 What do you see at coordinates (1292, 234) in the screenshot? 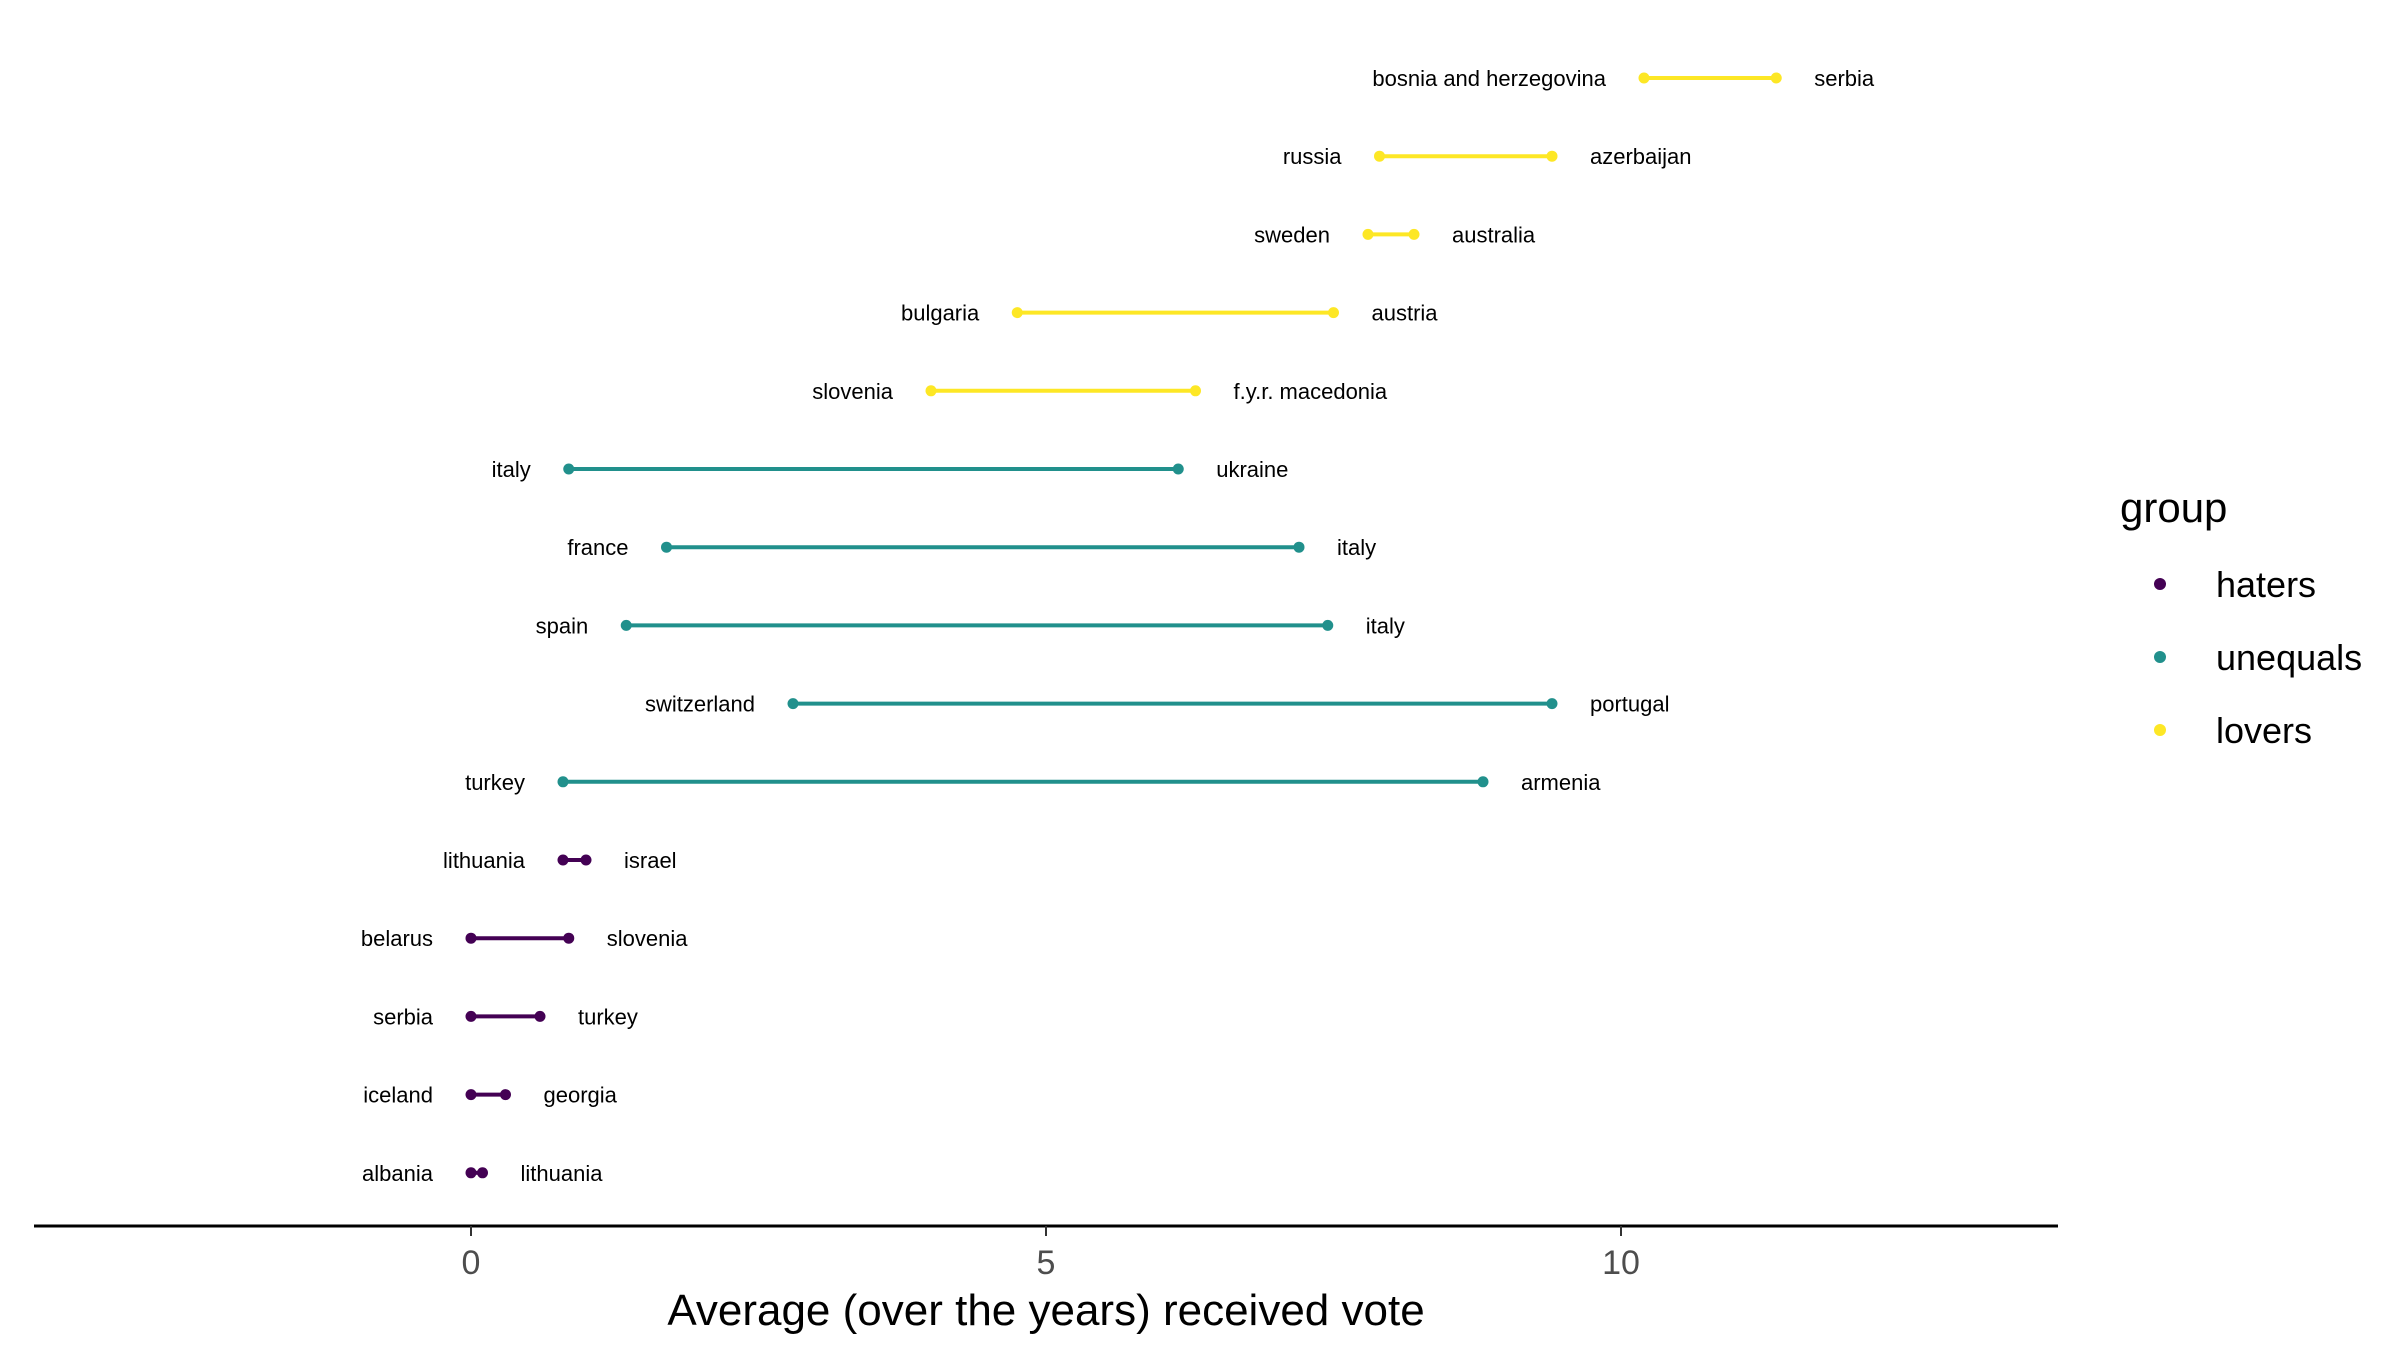
I see `low-country-label: sweden` at bounding box center [1292, 234].